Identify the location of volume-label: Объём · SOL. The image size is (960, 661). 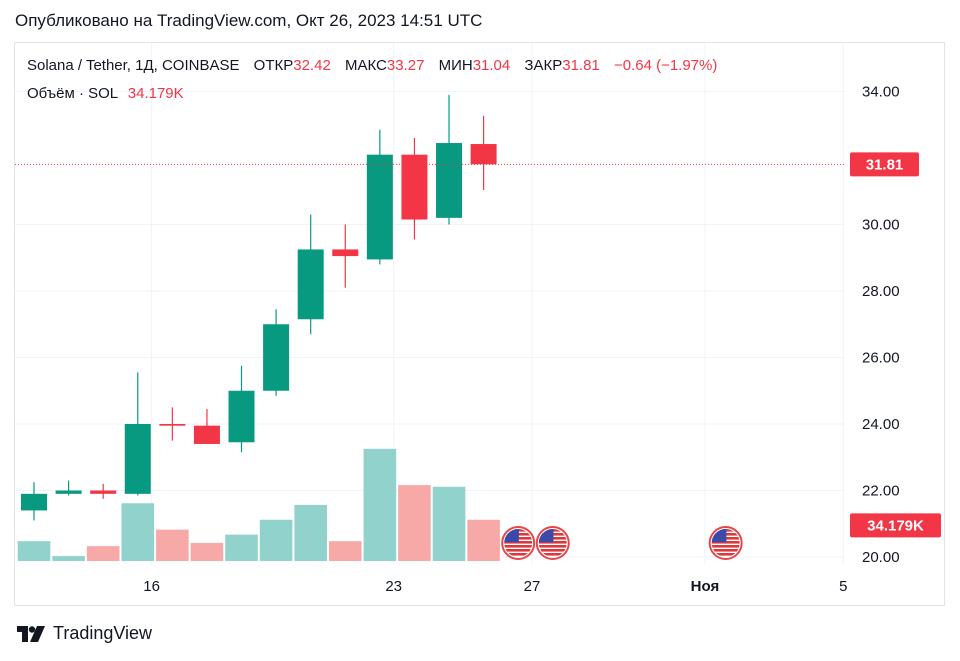
(72, 93).